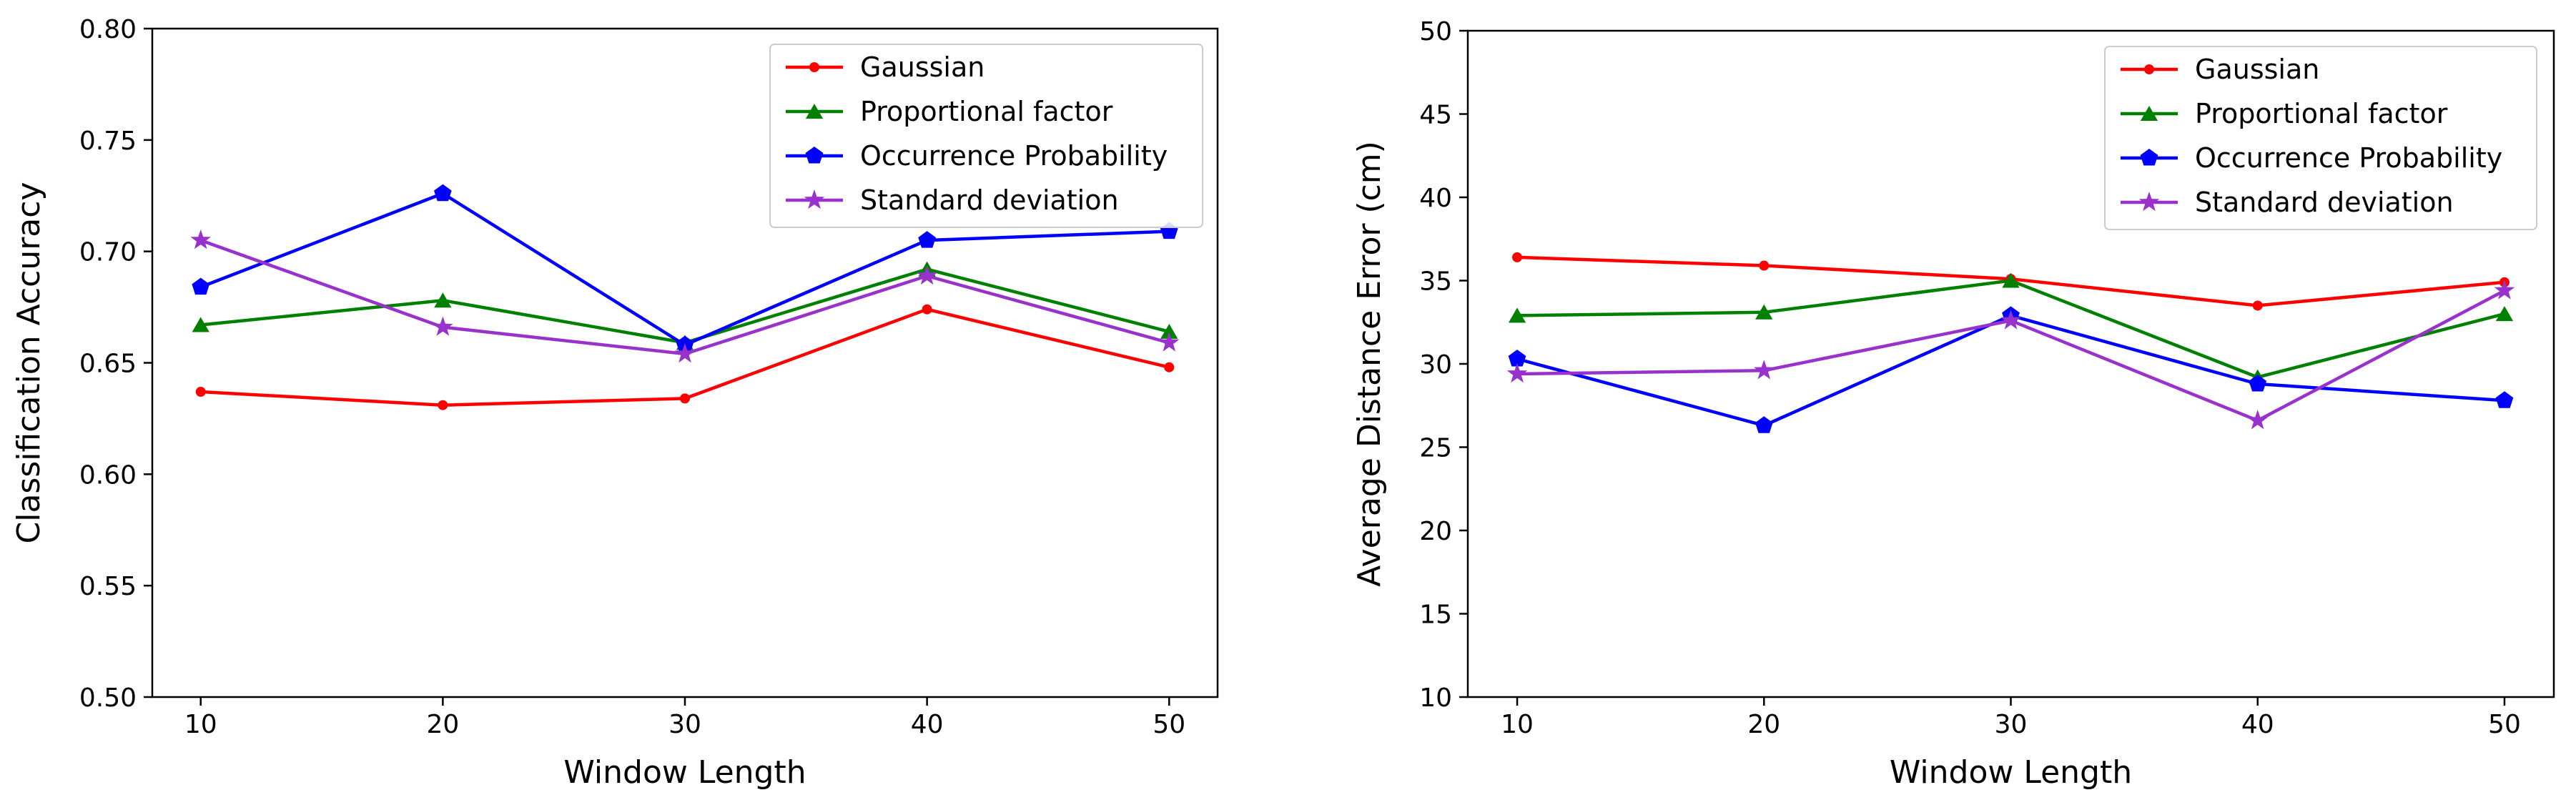 Image resolution: width=2576 pixels, height=805 pixels. What do you see at coordinates (1369, 364) in the screenshot?
I see `y-axis-label: Average Distance Error (cm)` at bounding box center [1369, 364].